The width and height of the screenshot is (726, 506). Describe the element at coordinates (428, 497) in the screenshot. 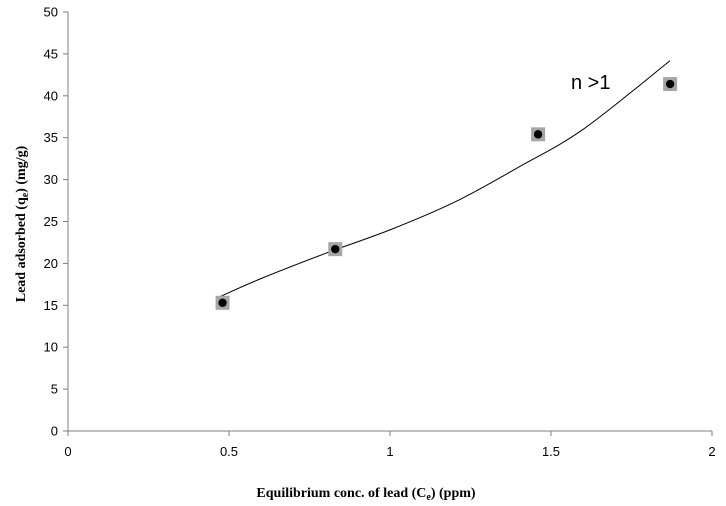

I see `x-axis-title-sub: e` at that location.